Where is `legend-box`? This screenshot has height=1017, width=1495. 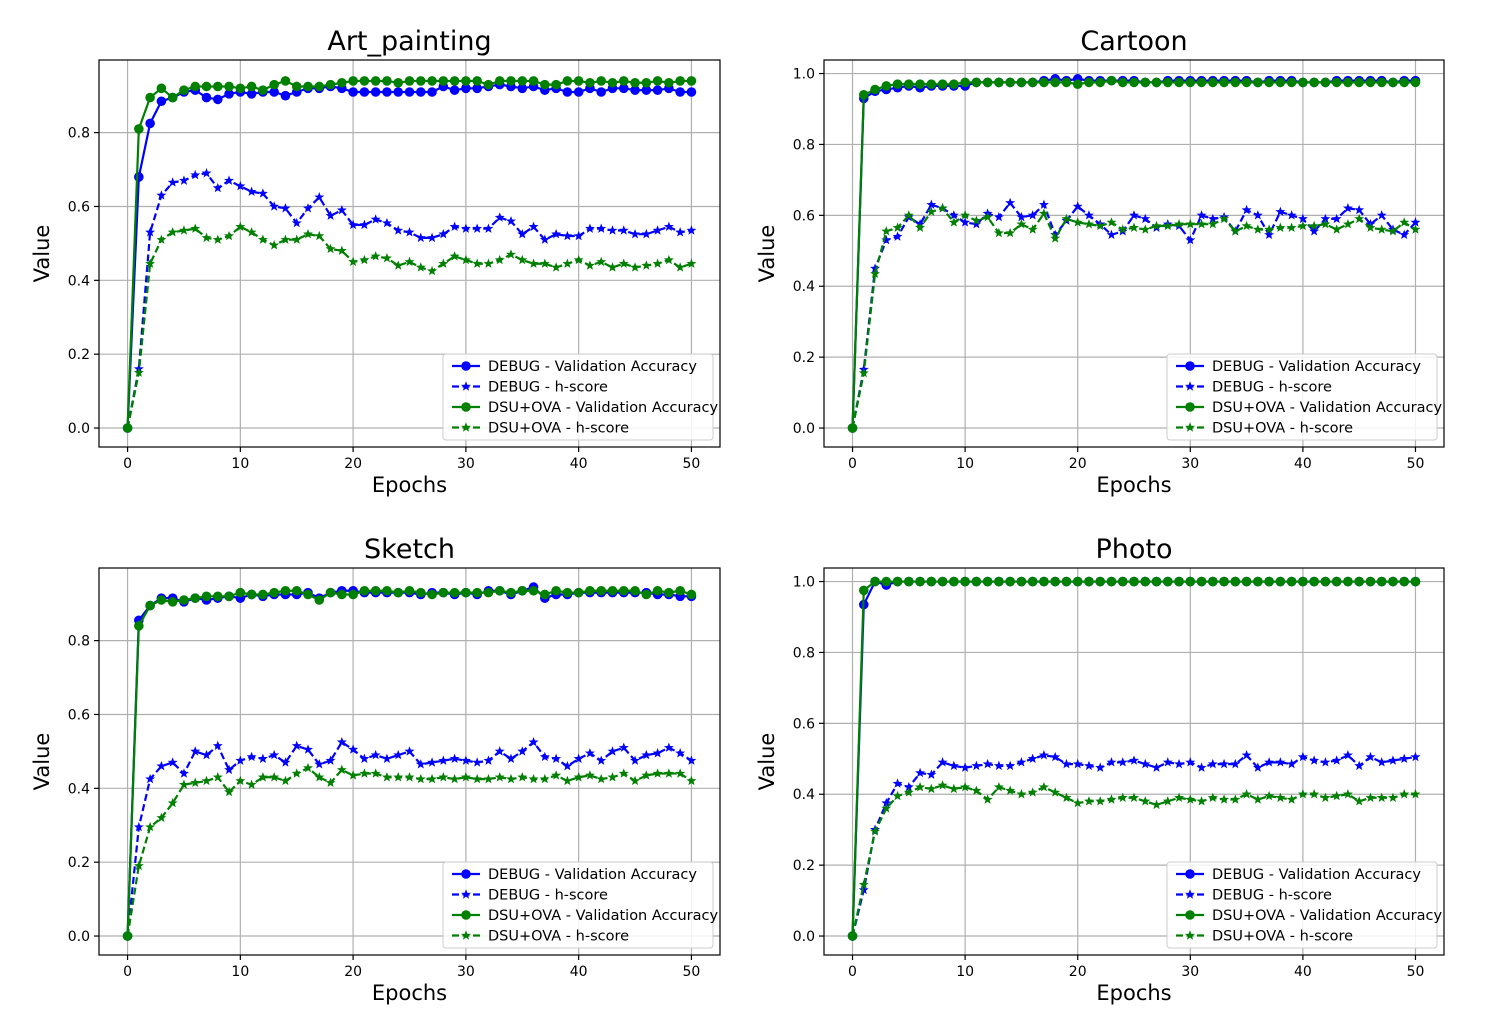
legend-box is located at coordinates (1302, 397).